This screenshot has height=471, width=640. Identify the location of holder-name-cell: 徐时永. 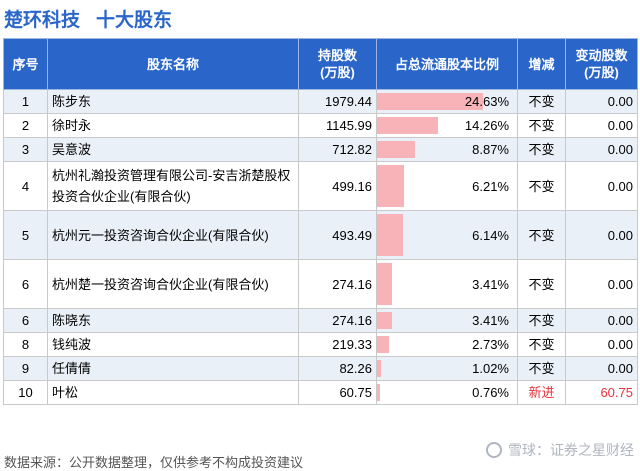
(173, 125).